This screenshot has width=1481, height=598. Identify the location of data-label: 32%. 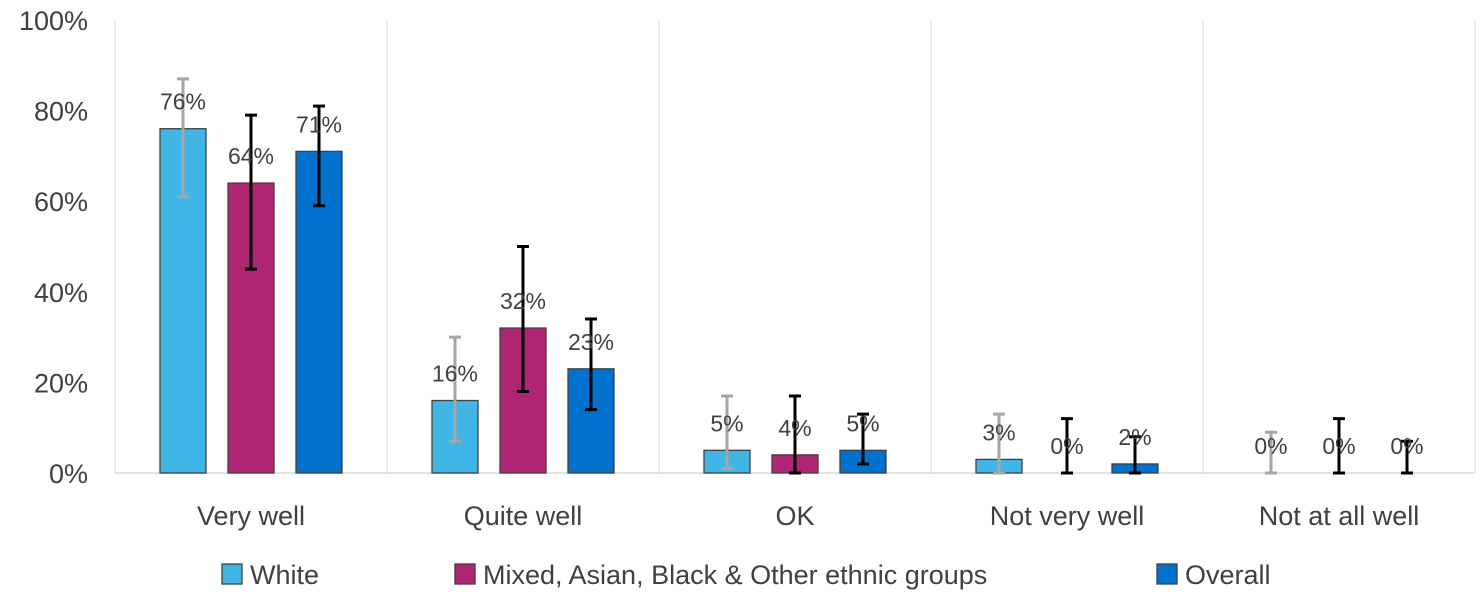
(523, 301).